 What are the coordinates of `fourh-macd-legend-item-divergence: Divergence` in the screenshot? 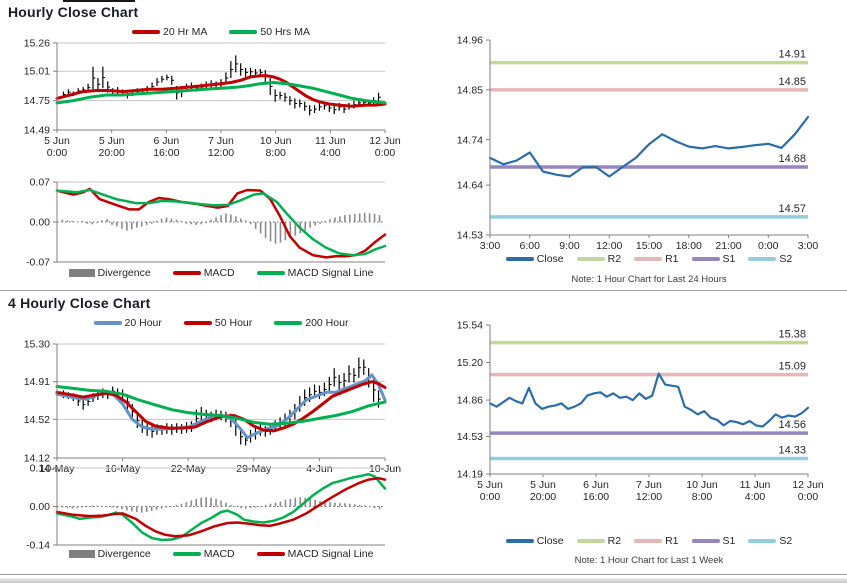 It's located at (109, 554).